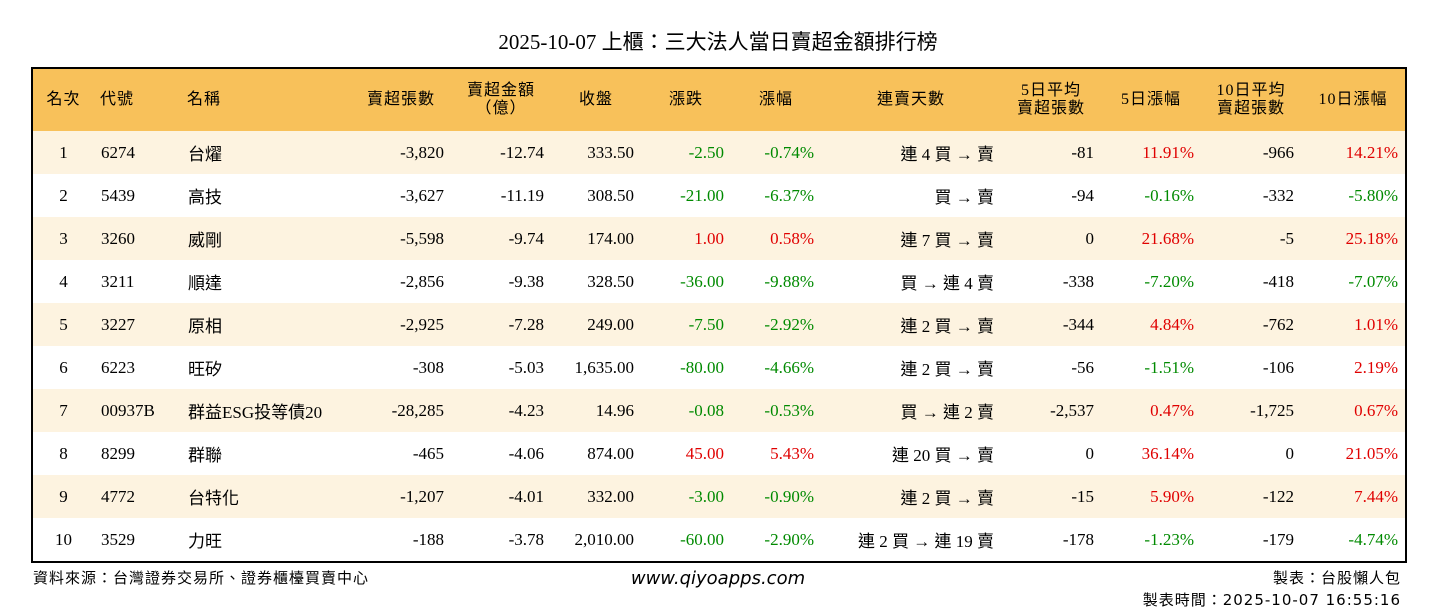 The image size is (1436, 612). I want to click on table-cell: -4.23, so click(501, 410).